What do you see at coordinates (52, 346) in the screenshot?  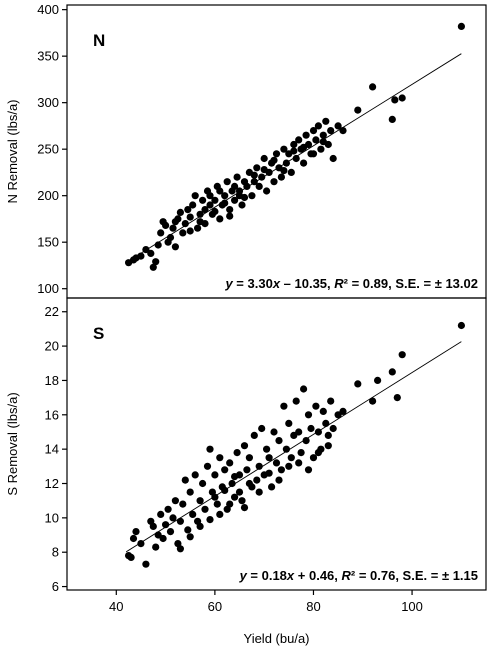 I see `y-tick-label: 20` at bounding box center [52, 346].